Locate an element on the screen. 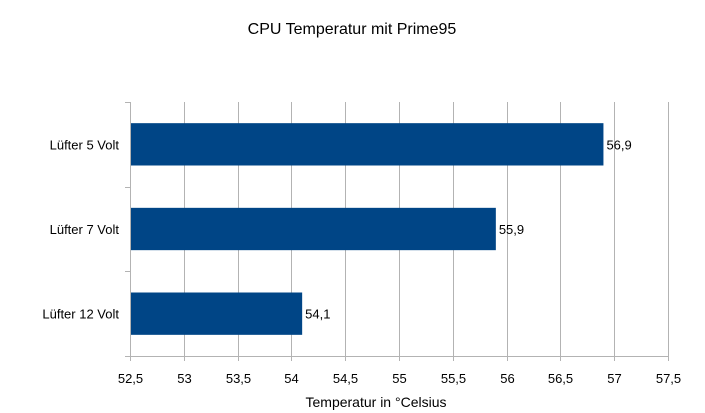 This screenshot has width=705, height=413. y-category-label: Lüfter 12 Volt is located at coordinates (80, 314).